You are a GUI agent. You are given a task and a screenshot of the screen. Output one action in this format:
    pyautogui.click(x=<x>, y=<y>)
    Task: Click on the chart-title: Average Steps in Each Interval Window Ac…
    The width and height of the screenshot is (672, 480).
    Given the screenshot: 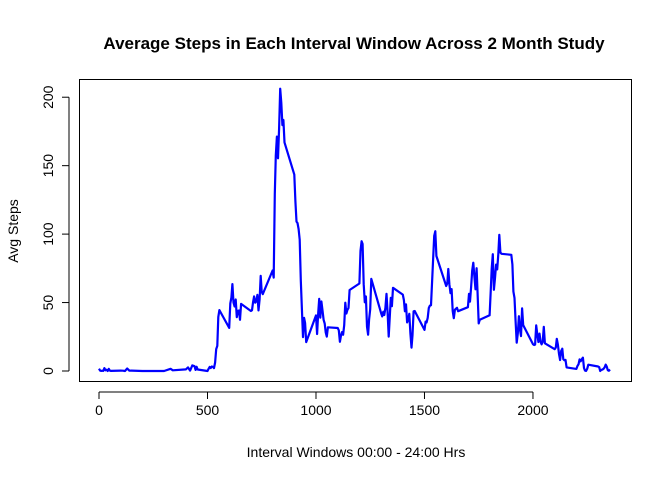 What is the action you would take?
    pyautogui.click(x=354, y=43)
    